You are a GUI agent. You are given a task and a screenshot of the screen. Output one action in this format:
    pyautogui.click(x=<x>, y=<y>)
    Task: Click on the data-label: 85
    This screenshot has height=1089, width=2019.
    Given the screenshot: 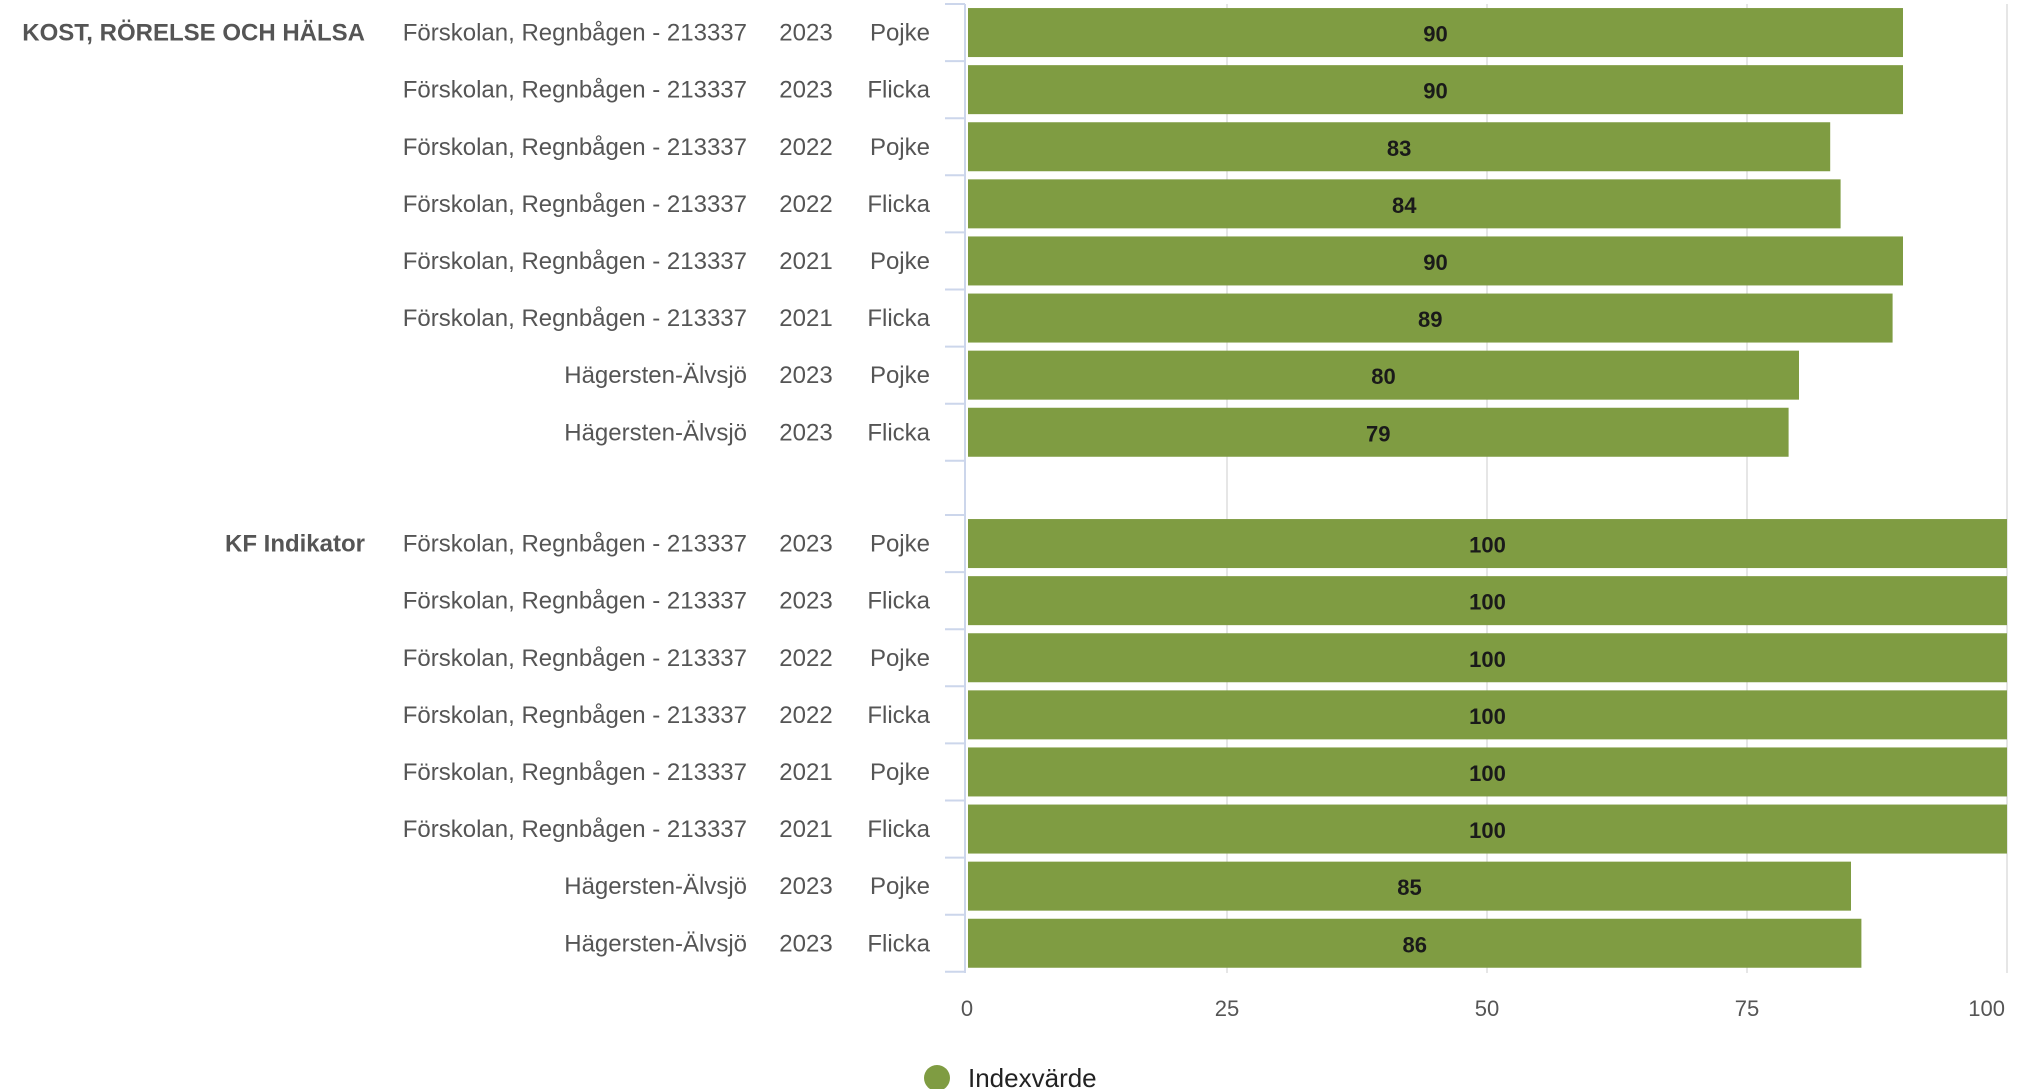 What is the action you would take?
    pyautogui.click(x=1409, y=887)
    